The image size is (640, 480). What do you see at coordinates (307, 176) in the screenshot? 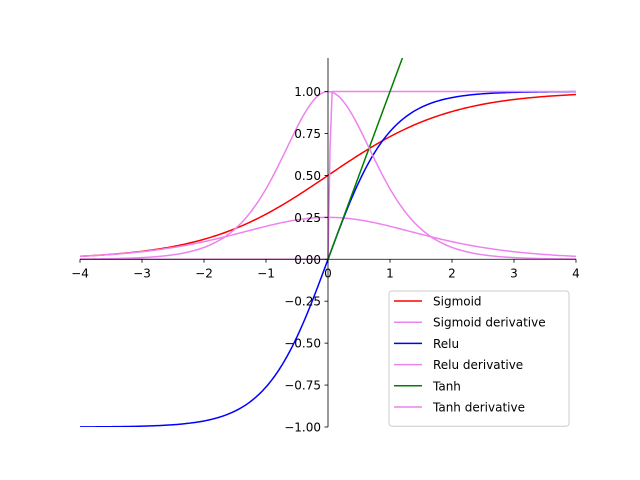
I see `y-tick-label: 0.50` at bounding box center [307, 176].